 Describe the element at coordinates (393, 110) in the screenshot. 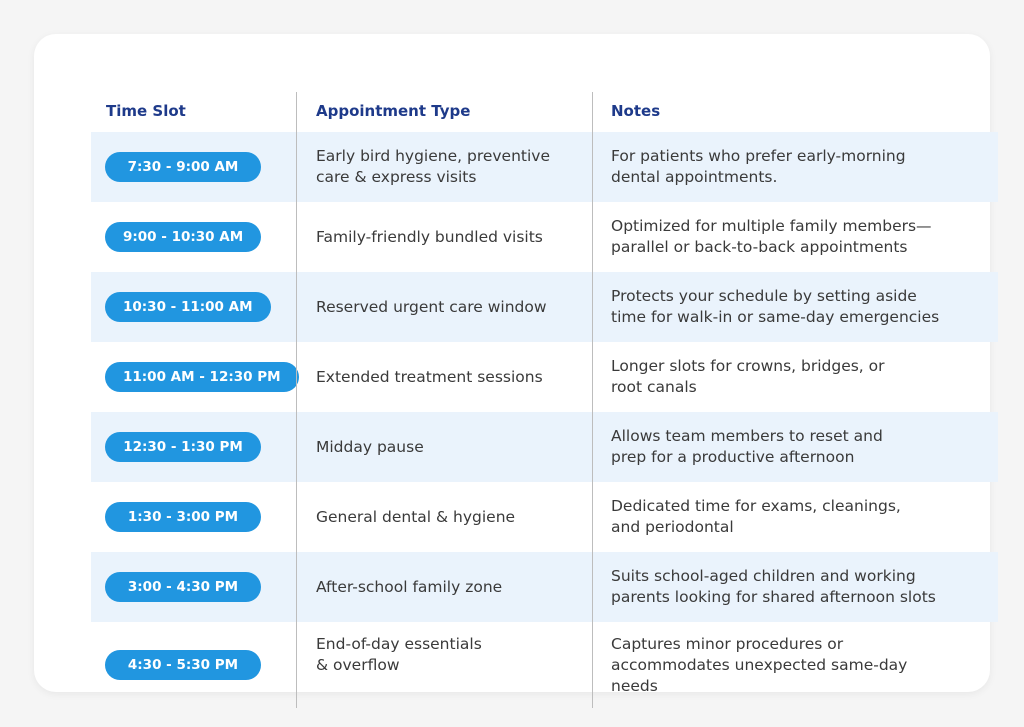

I see `header-appointment-type: Appointment Type` at that location.